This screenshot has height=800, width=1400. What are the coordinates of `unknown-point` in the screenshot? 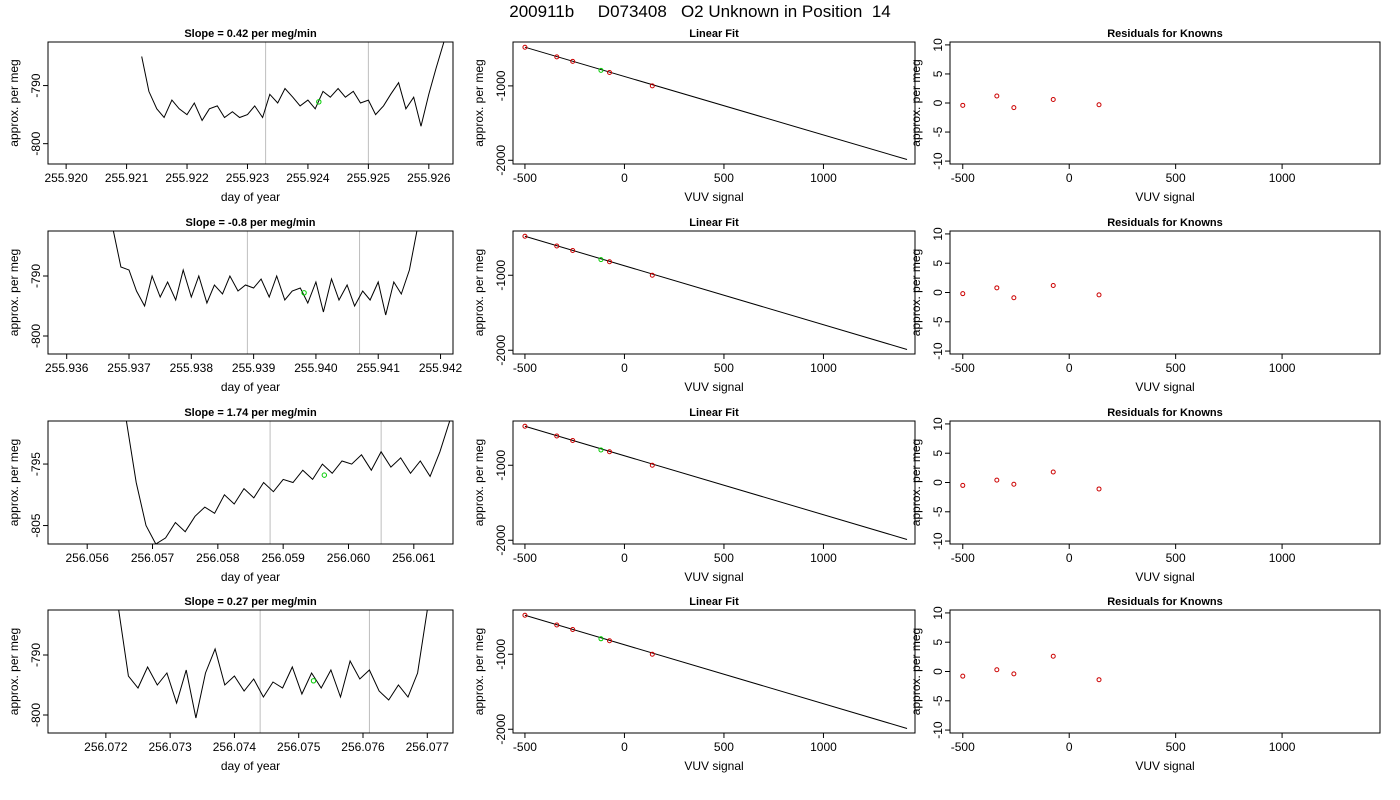 It's located at (601, 260).